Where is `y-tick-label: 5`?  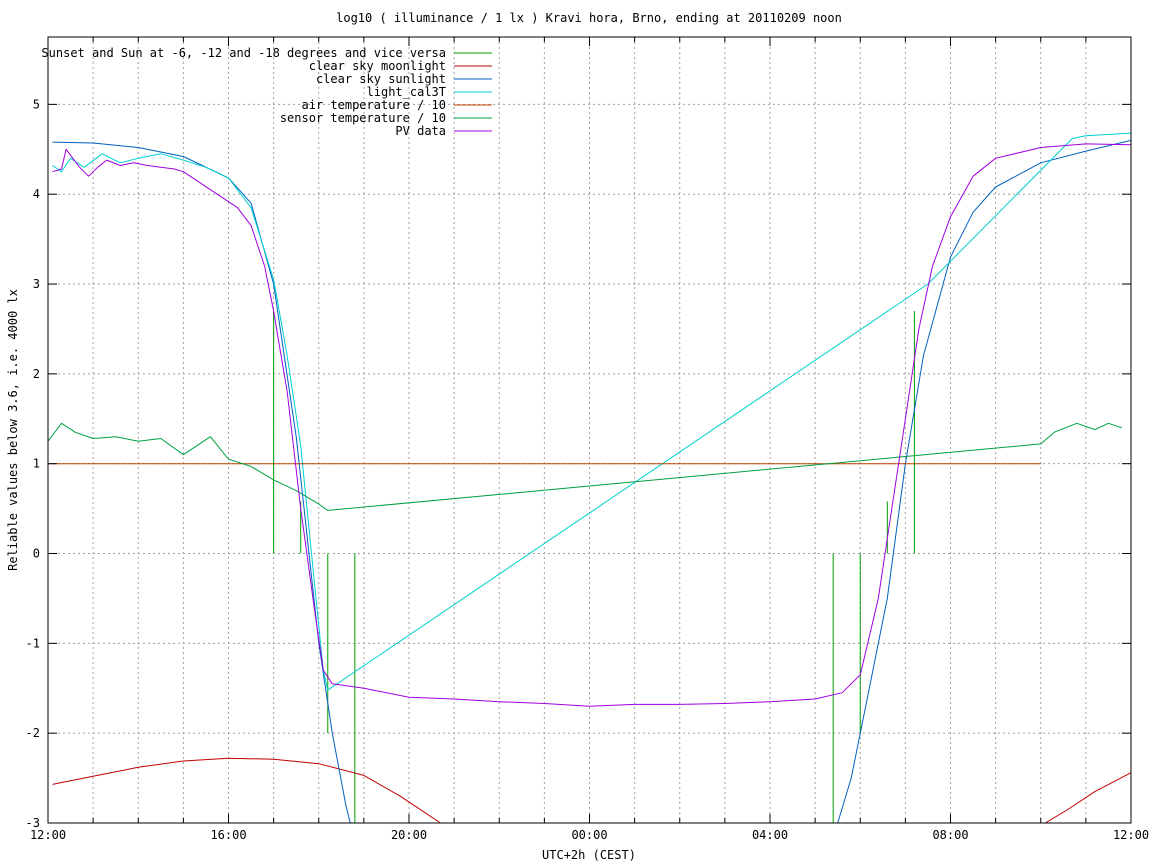 y-tick-label: 5 is located at coordinates (36, 104).